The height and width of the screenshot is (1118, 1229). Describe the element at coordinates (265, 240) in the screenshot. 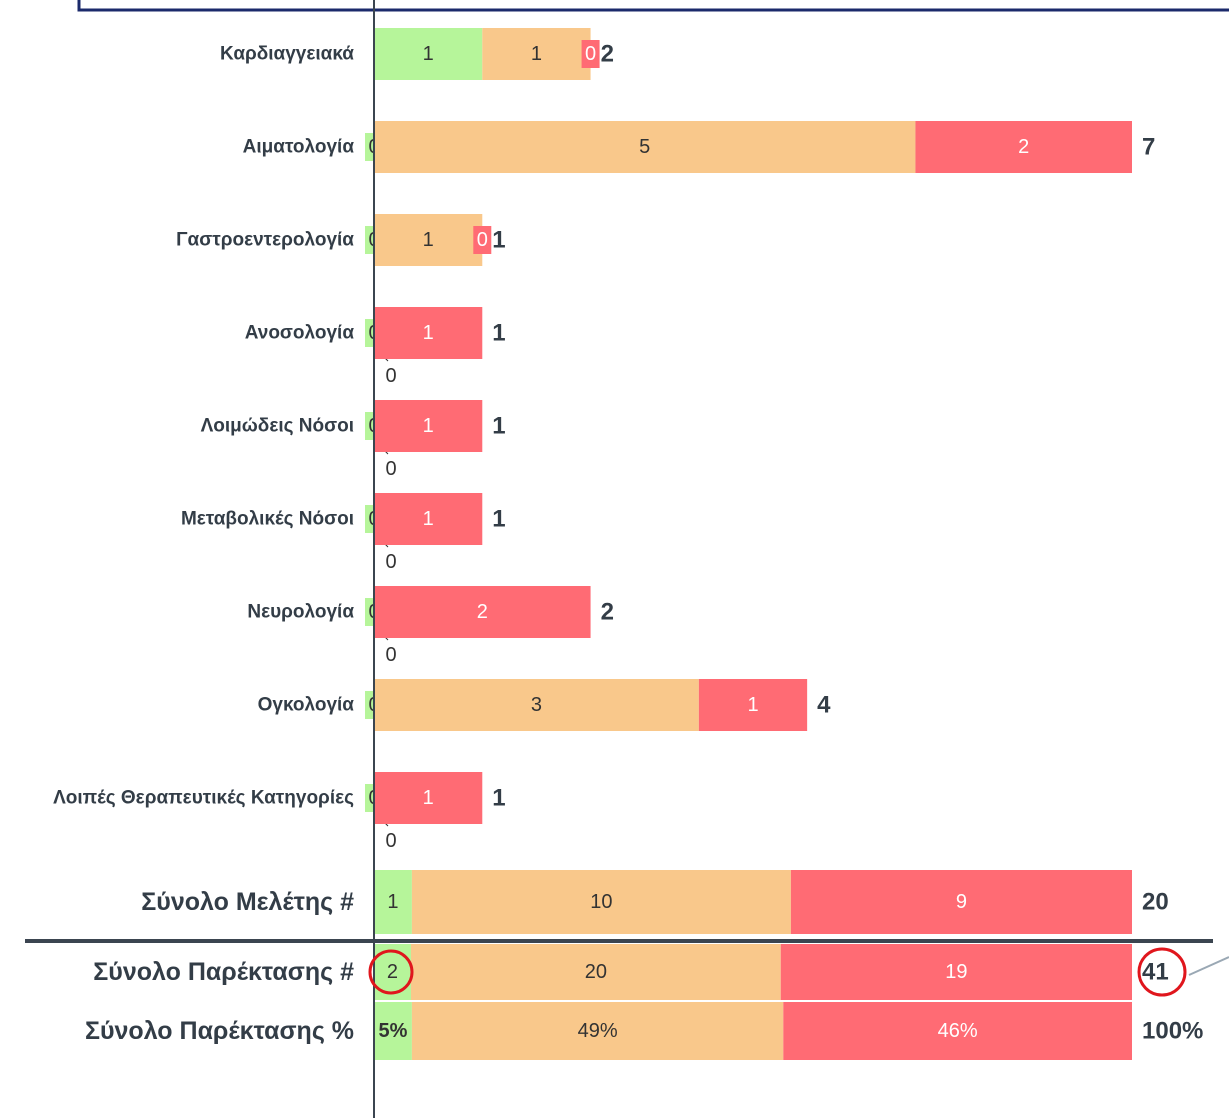

I see `category-label: Γαστροεντερολογία` at that location.